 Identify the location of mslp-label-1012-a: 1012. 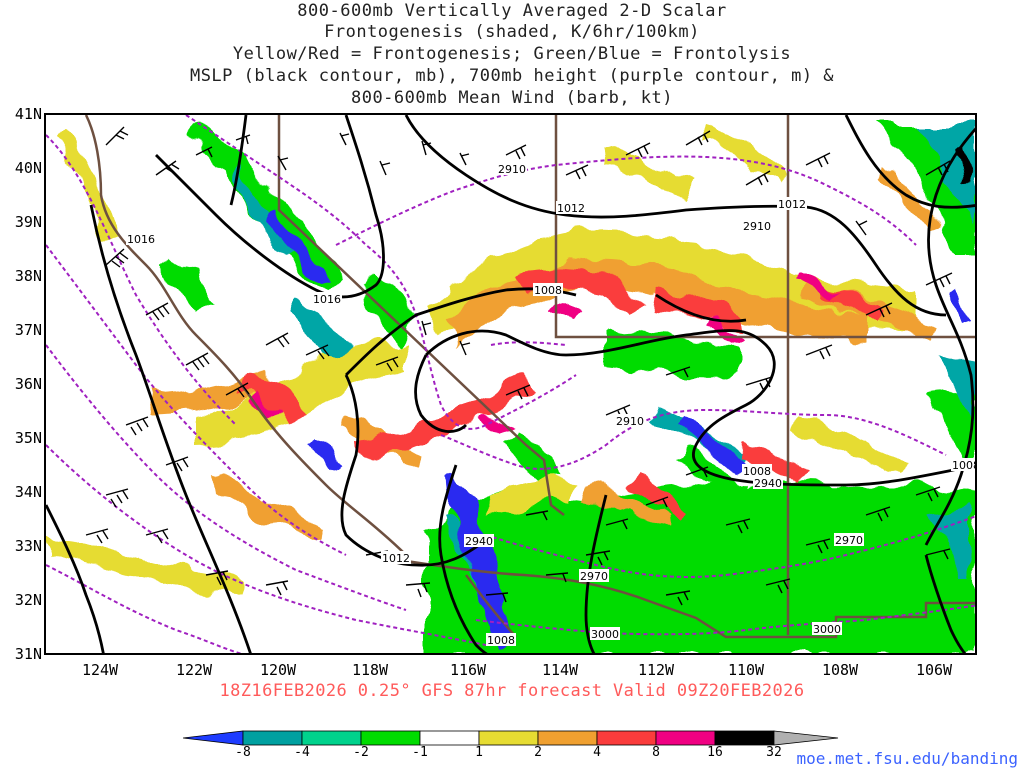
(571, 208).